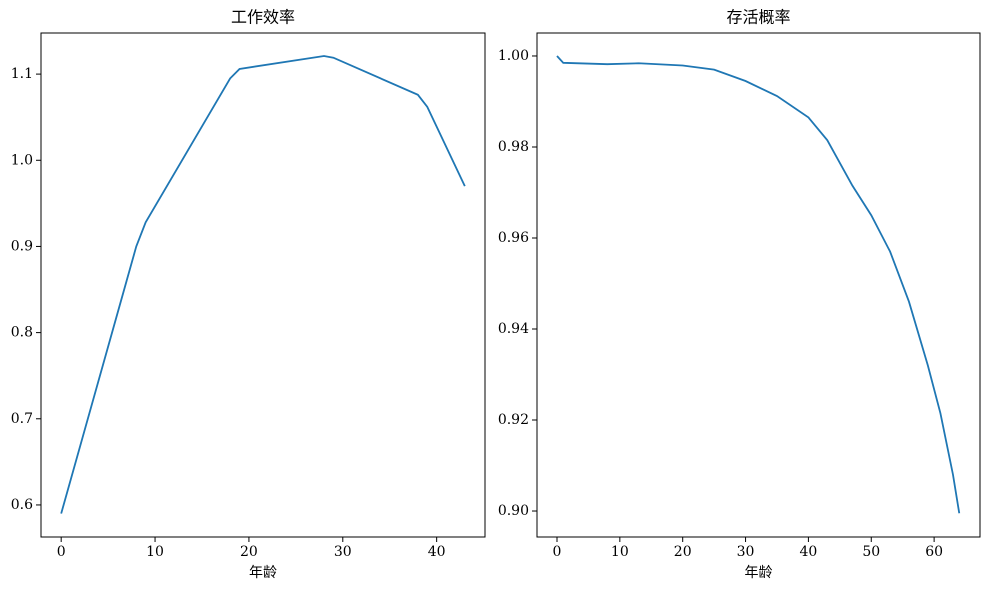  I want to click on y-tick-label: 1.1, so click(22, 74).